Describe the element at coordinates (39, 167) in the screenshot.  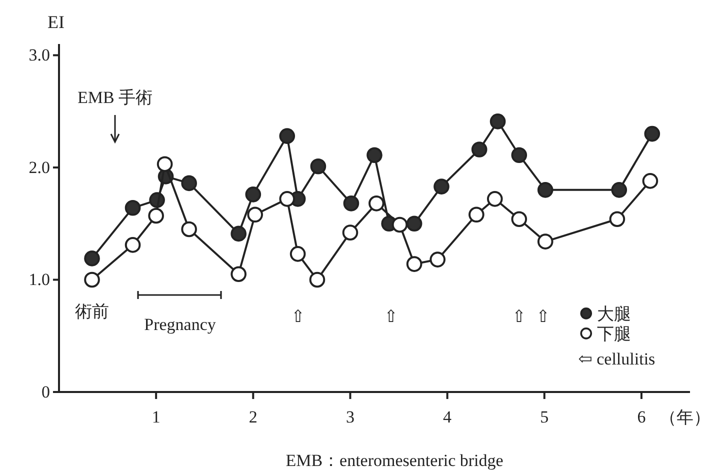
I see `y-tick-label: 2.0` at that location.